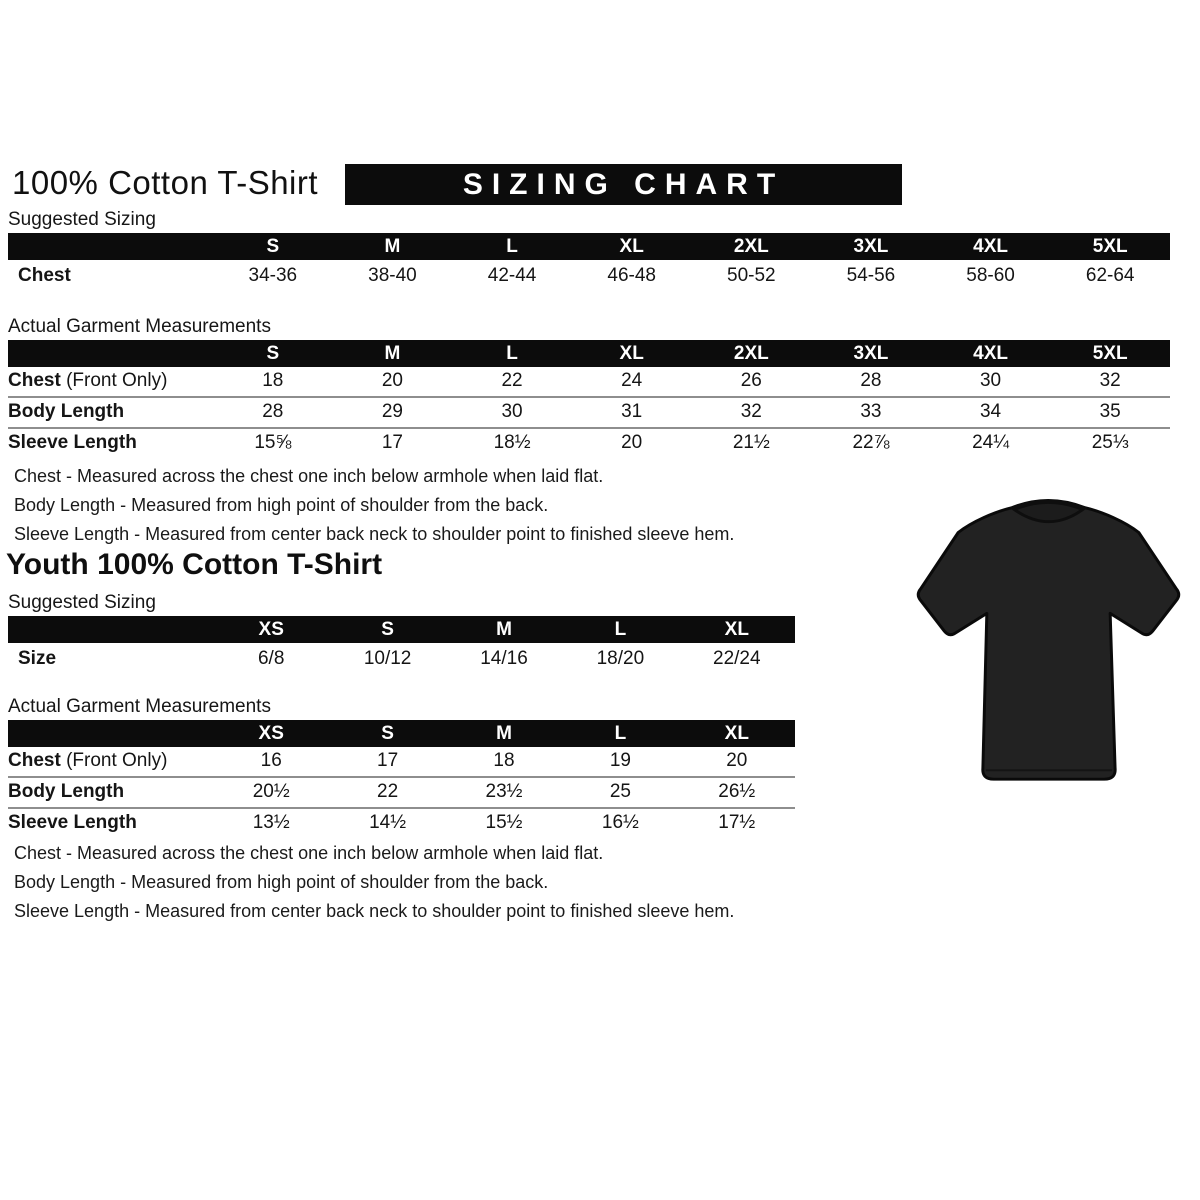 The width and height of the screenshot is (1200, 1200). What do you see at coordinates (401, 793) in the screenshot?
I see `table-row-body-length: Body Length 20½ 22 23½ 25 26½` at bounding box center [401, 793].